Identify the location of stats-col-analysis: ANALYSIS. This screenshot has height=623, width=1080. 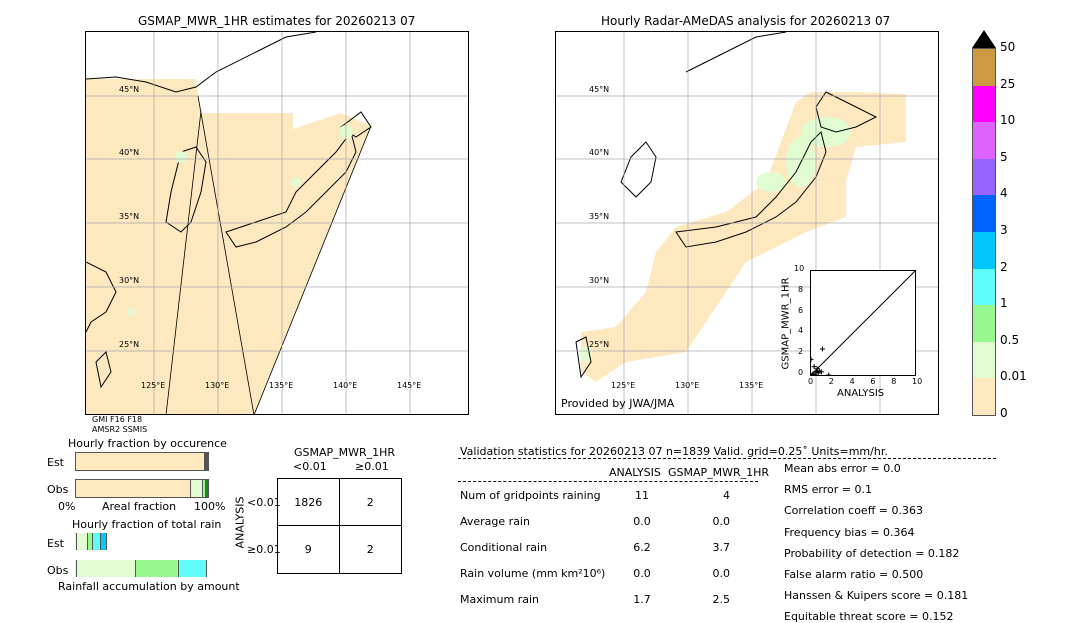
(635, 472).